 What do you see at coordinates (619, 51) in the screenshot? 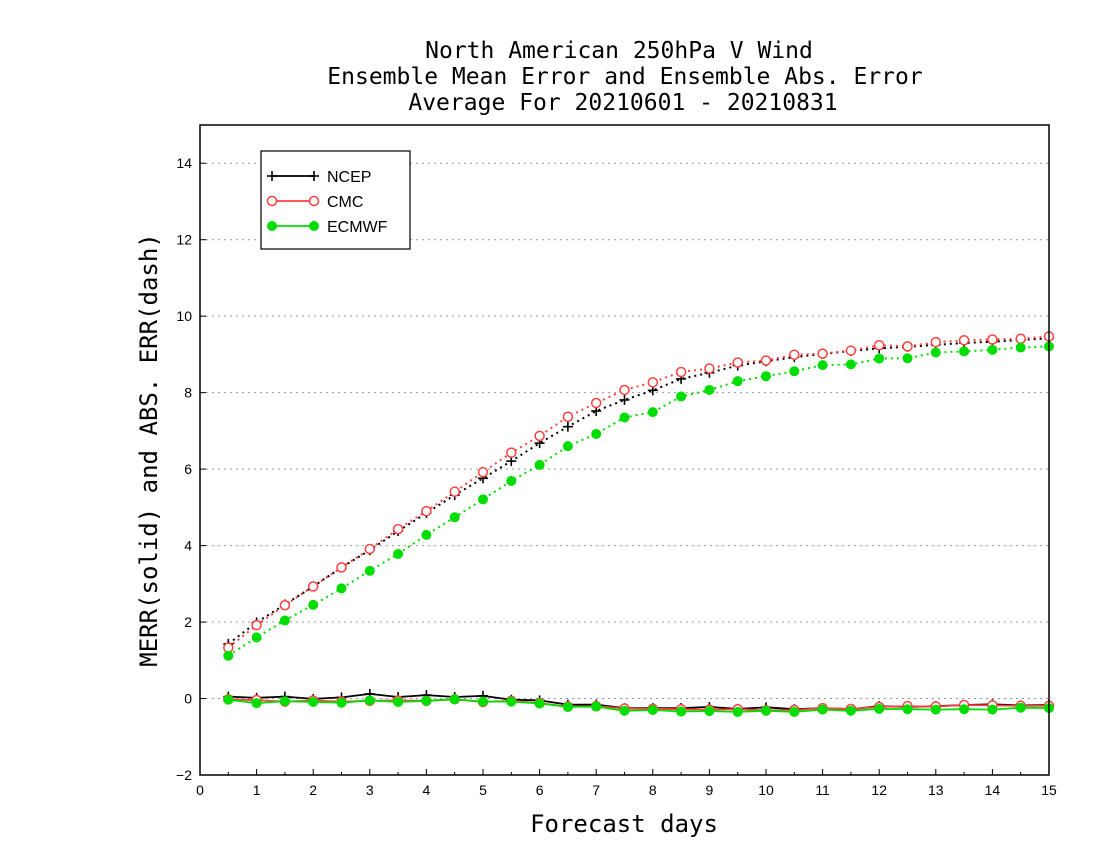
I see `title-line-1: North American 250hPa V Wind` at bounding box center [619, 51].